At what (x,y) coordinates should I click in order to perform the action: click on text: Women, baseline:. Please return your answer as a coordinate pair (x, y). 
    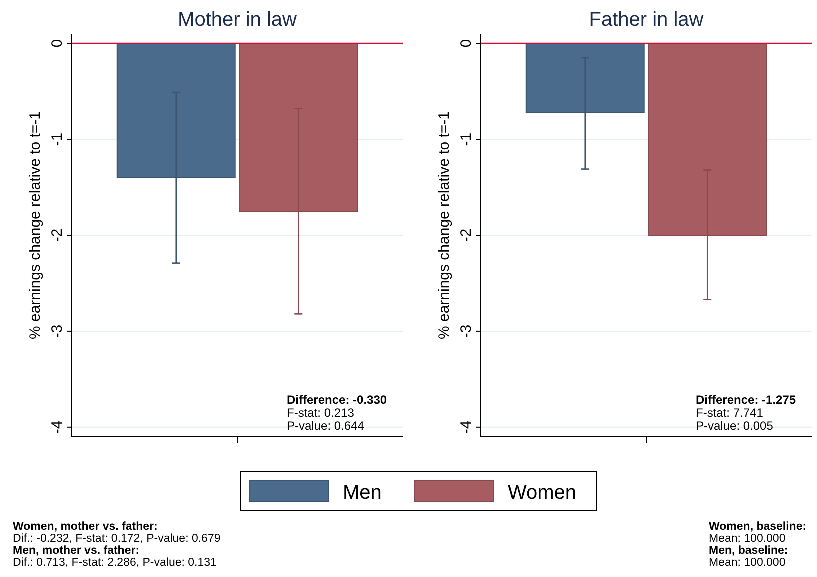
    Looking at the image, I should click on (758, 527).